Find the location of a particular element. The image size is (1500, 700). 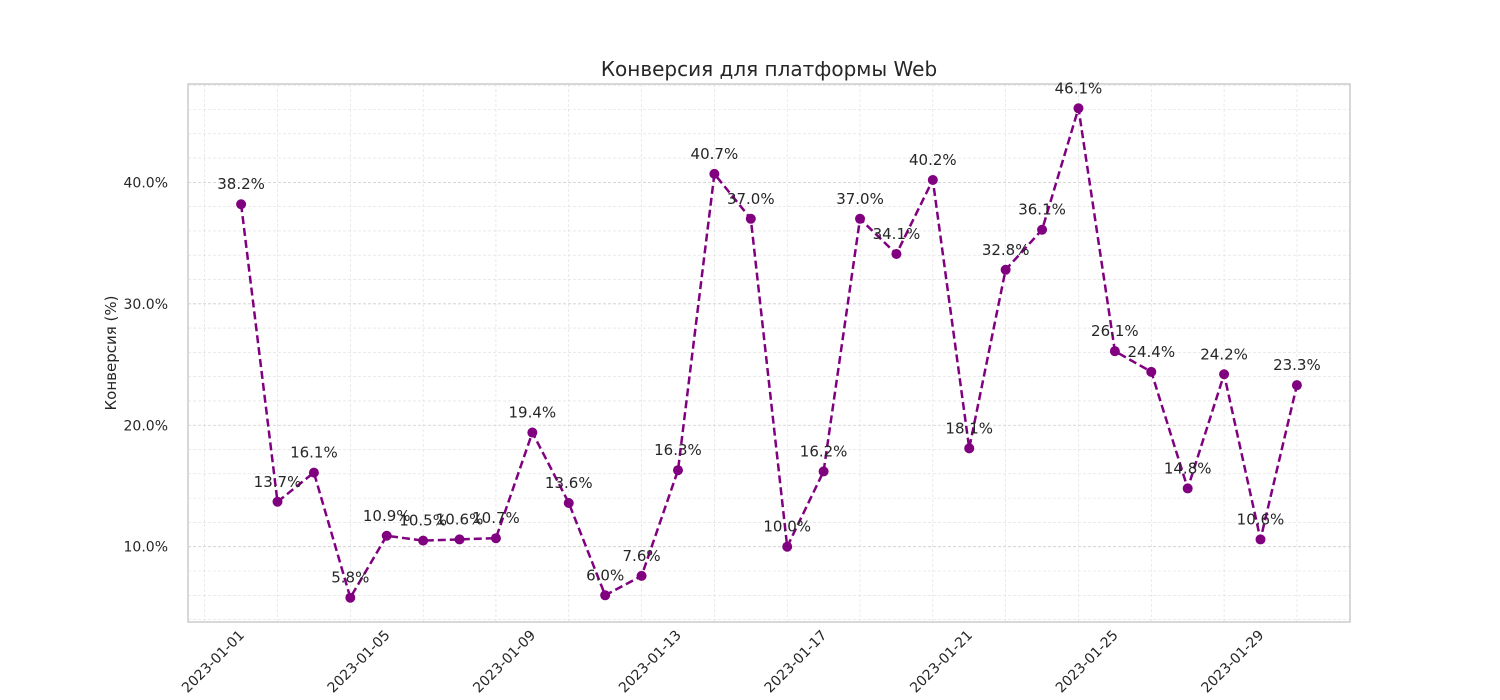

data-label: 32.8% is located at coordinates (1006, 250).